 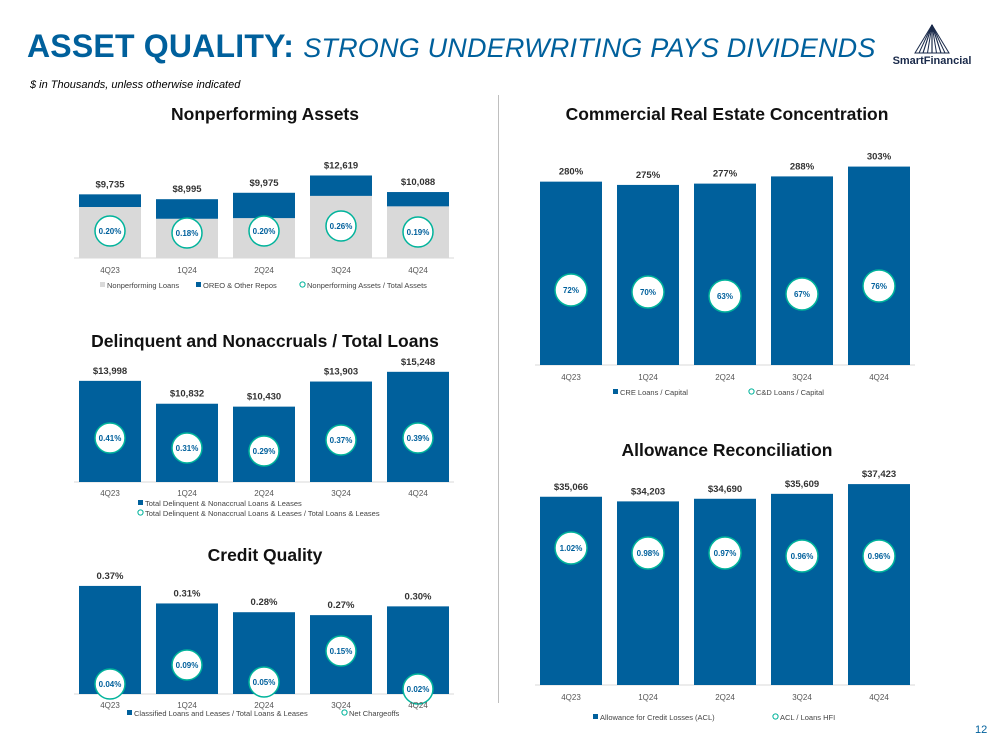 I want to click on legend-label: ACL / Loans HFI, so click(x=807, y=717).